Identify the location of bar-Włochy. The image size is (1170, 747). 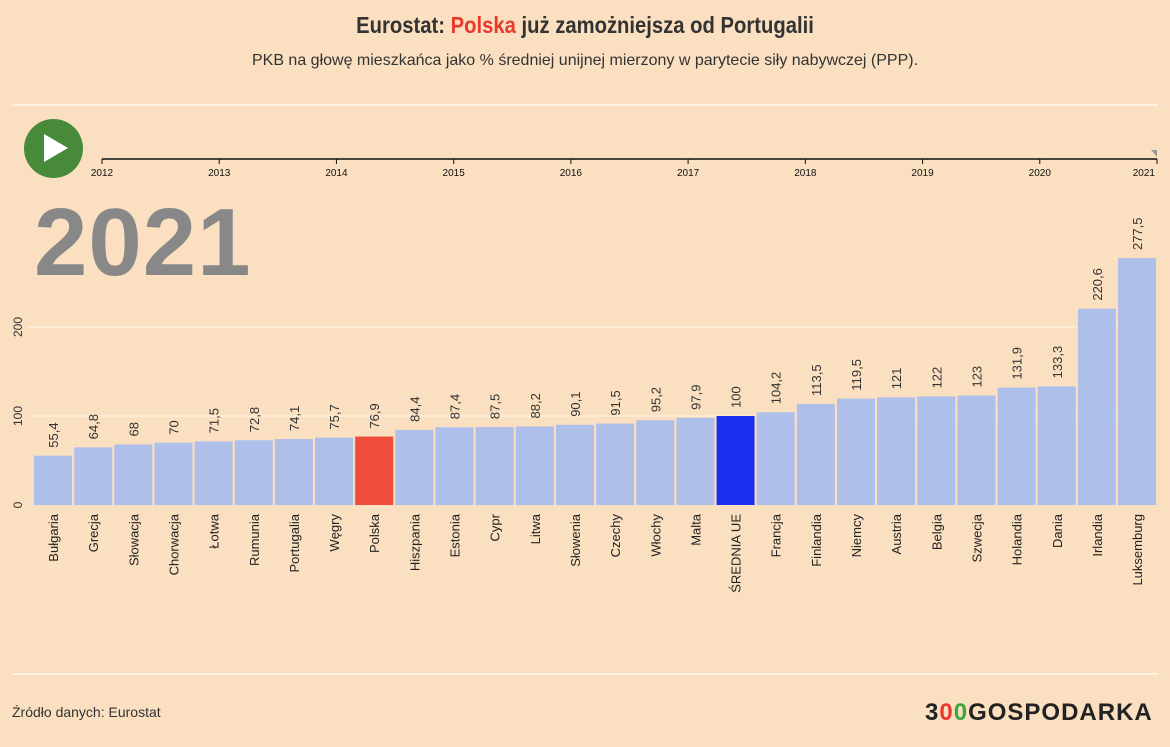
(655, 462).